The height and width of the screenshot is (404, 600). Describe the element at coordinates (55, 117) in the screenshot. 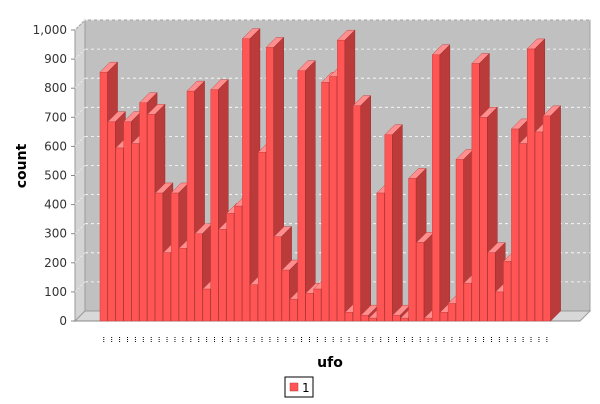

I see `y-tick-label: 700` at that location.